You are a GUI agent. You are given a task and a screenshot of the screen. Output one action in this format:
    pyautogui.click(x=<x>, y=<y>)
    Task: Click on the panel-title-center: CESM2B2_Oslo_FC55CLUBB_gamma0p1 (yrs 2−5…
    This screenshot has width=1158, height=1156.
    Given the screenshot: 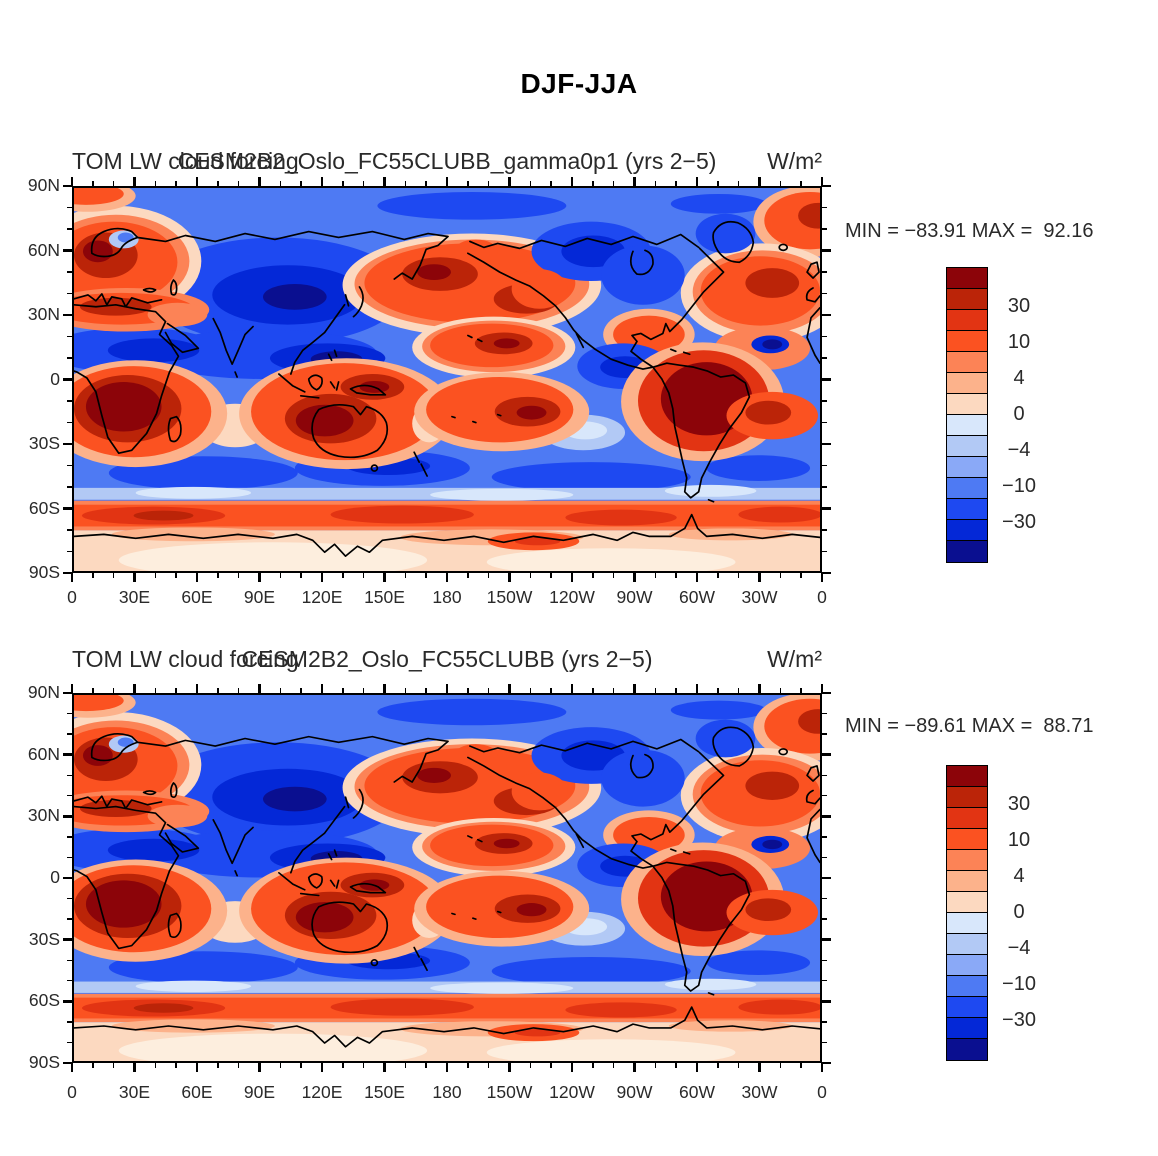 What is the action you would take?
    pyautogui.click(x=447, y=161)
    